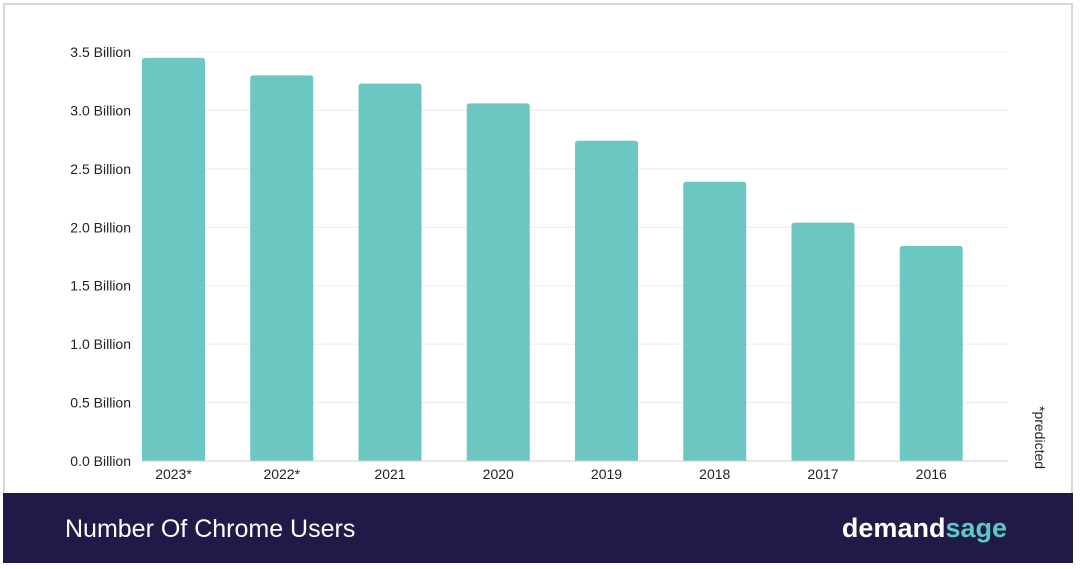  Describe the element at coordinates (551, 474) in the screenshot. I see `x-axis-tick-labels: 2023* 2022* 2021 2020 2019 2018 2017 2016` at that location.